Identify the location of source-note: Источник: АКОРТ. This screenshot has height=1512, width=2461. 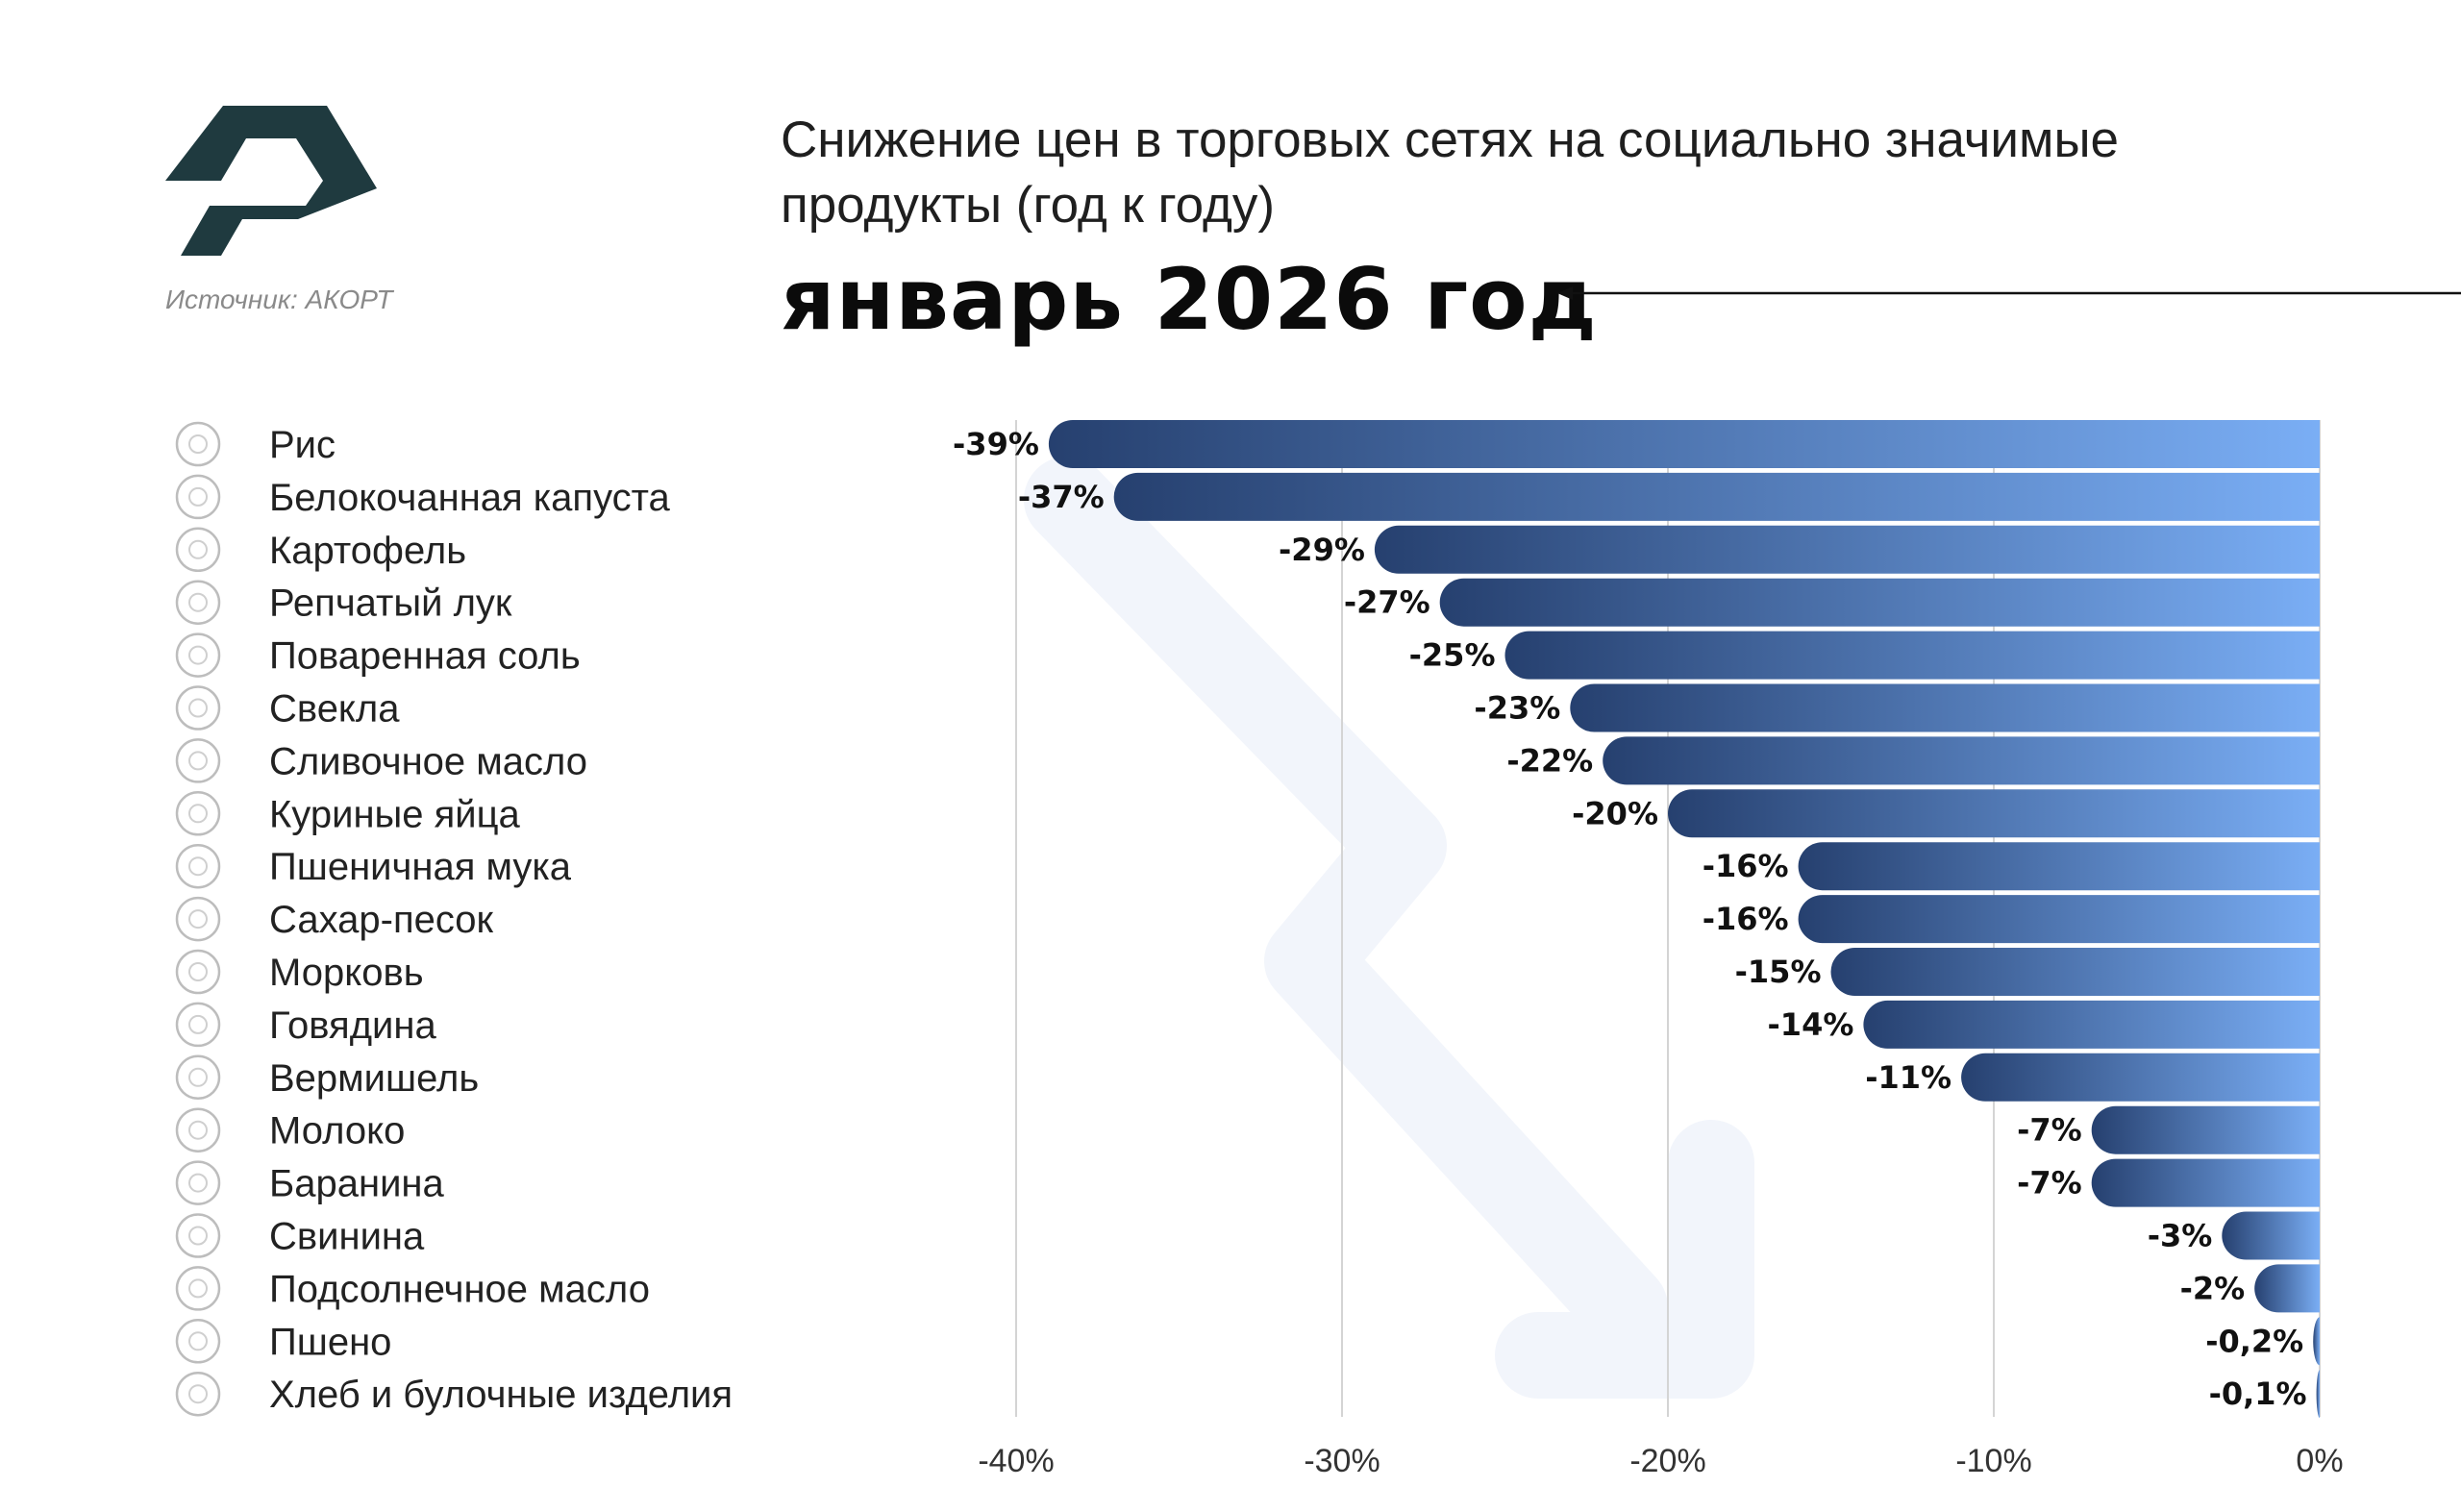
(279, 299).